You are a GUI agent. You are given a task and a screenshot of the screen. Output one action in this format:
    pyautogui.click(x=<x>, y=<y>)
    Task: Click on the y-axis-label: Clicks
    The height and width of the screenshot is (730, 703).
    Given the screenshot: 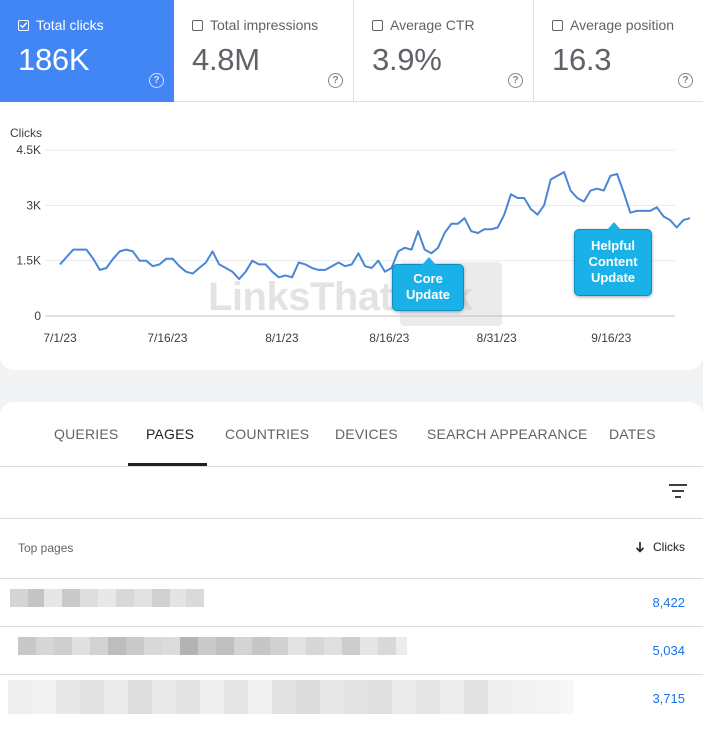 What is the action you would take?
    pyautogui.click(x=26, y=133)
    